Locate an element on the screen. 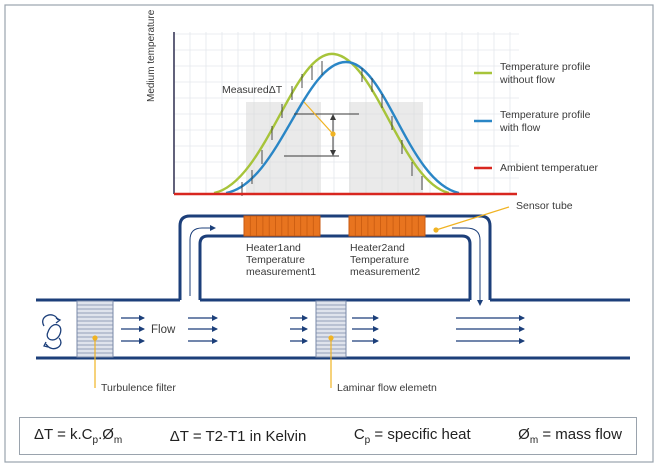  legend-without-flow-line2: without flow is located at coordinates (527, 80).